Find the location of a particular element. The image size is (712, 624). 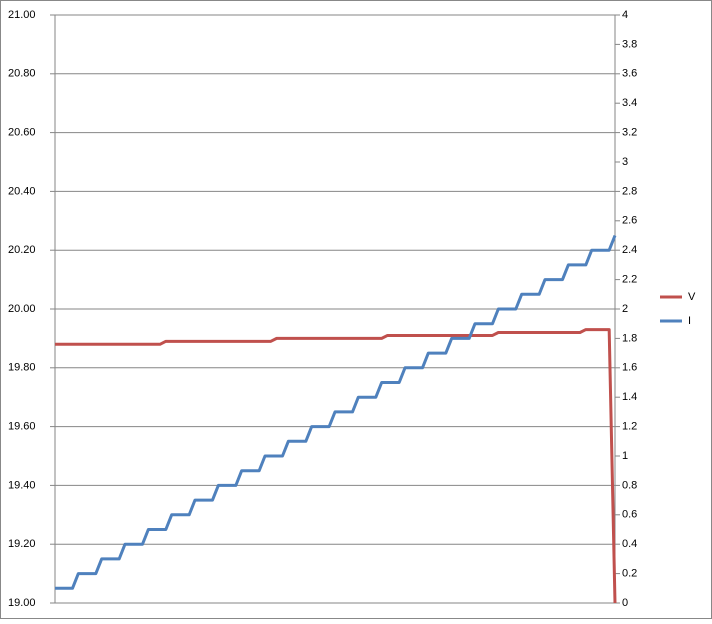

y-tick-label: 20.00 is located at coordinates (22, 309).